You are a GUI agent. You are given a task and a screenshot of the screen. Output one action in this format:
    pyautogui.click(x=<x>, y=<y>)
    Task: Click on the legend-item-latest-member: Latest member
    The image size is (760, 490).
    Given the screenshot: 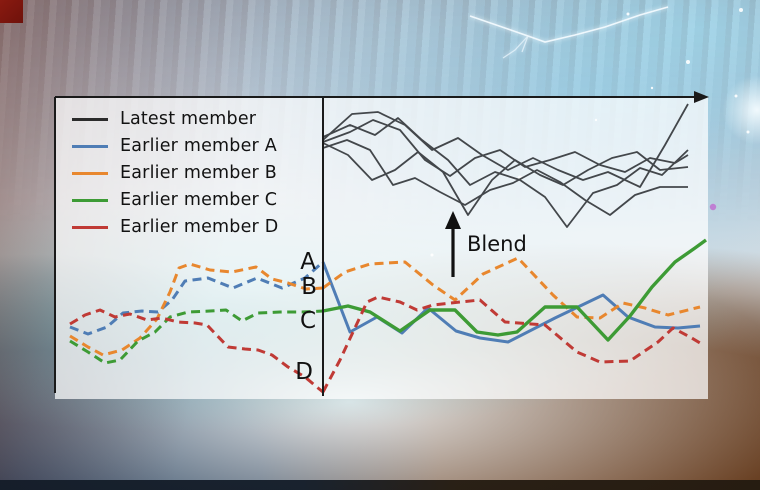 What is the action you would take?
    pyautogui.click(x=175, y=119)
    